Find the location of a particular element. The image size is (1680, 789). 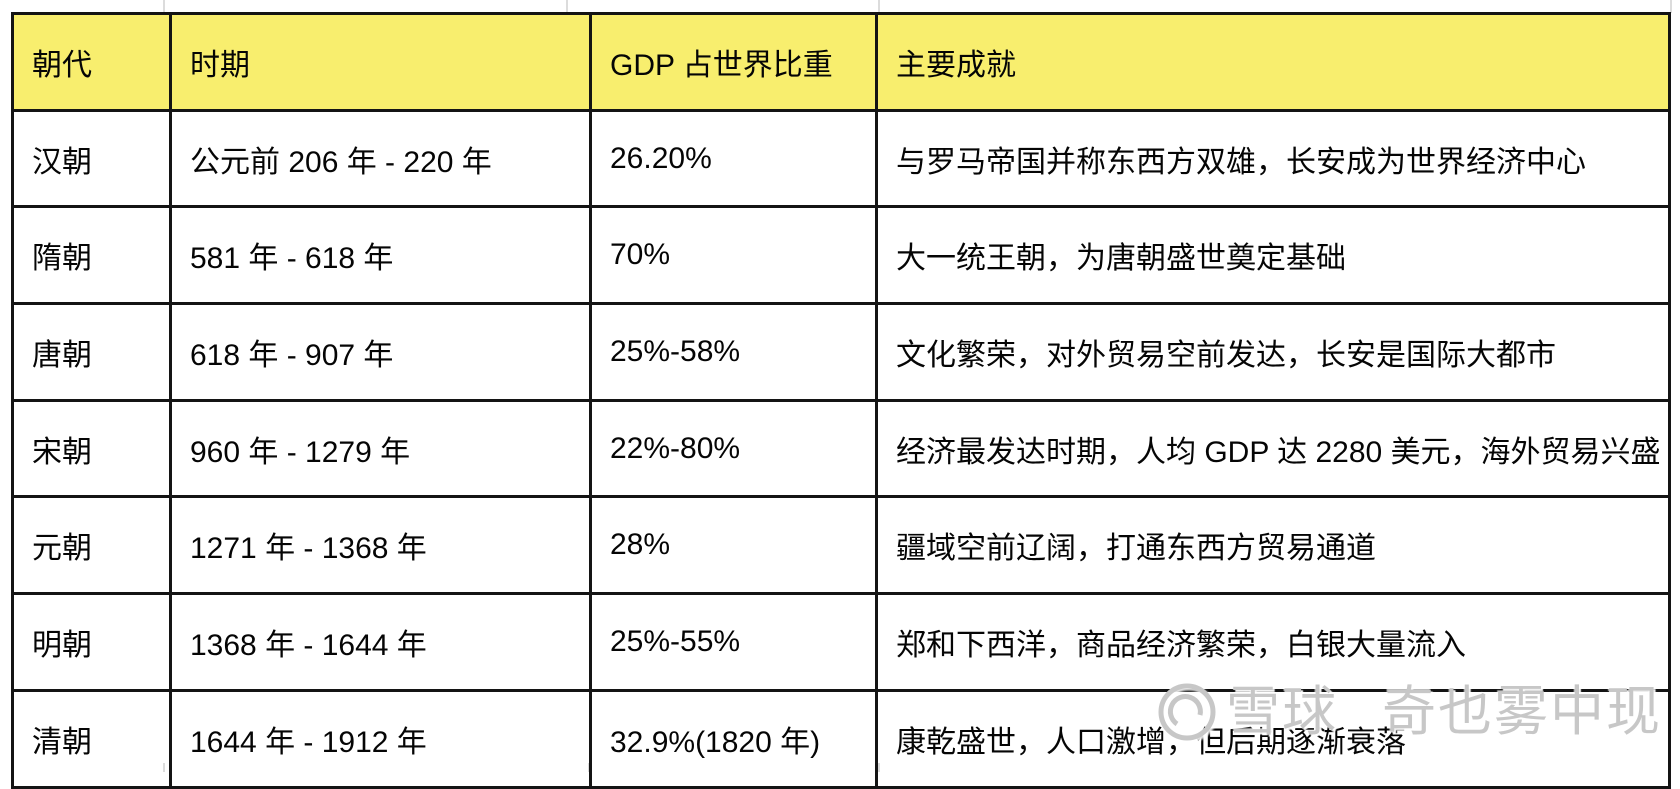

cell-achievements: 与罗马帝国并称东西方双雄，长安成为世界经济中心 is located at coordinates (1273, 158).